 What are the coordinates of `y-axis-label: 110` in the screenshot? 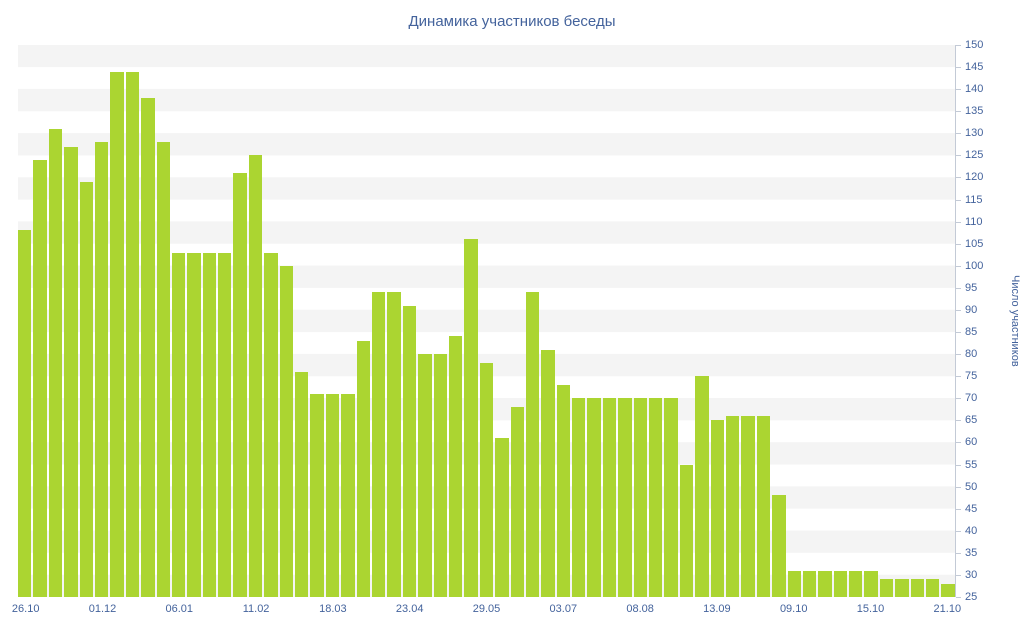 It's located at (974, 221).